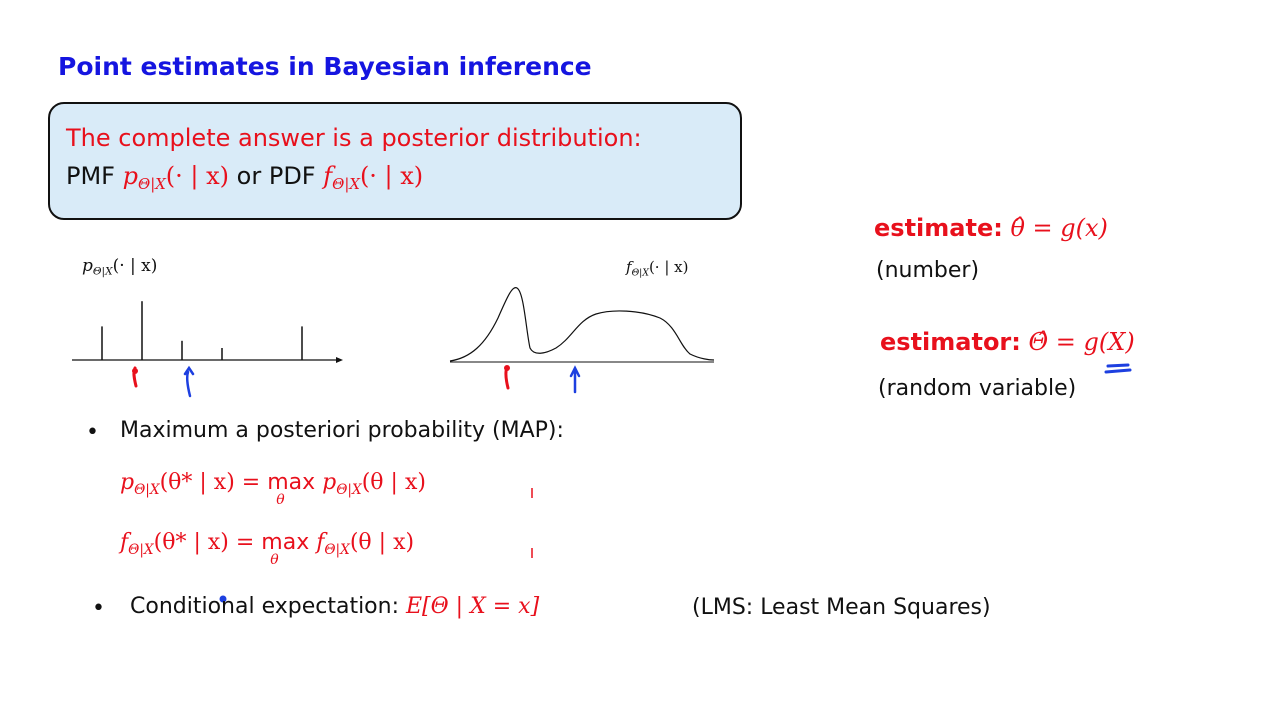  Describe the element at coordinates (373, 178) in the screenshot. I see `pdf-expression: fΘ|X(· | x)` at that location.